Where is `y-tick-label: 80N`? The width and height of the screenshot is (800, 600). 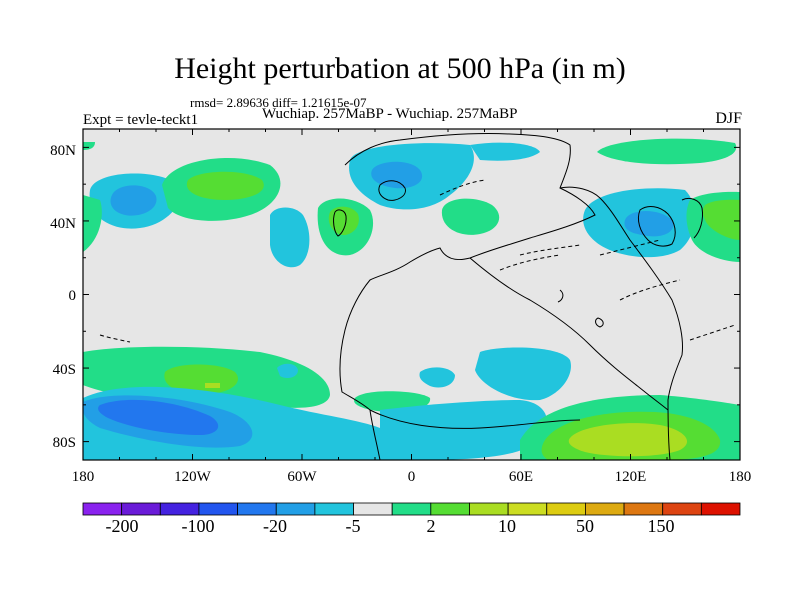
y-tick-label: 80N is located at coordinates (63, 151).